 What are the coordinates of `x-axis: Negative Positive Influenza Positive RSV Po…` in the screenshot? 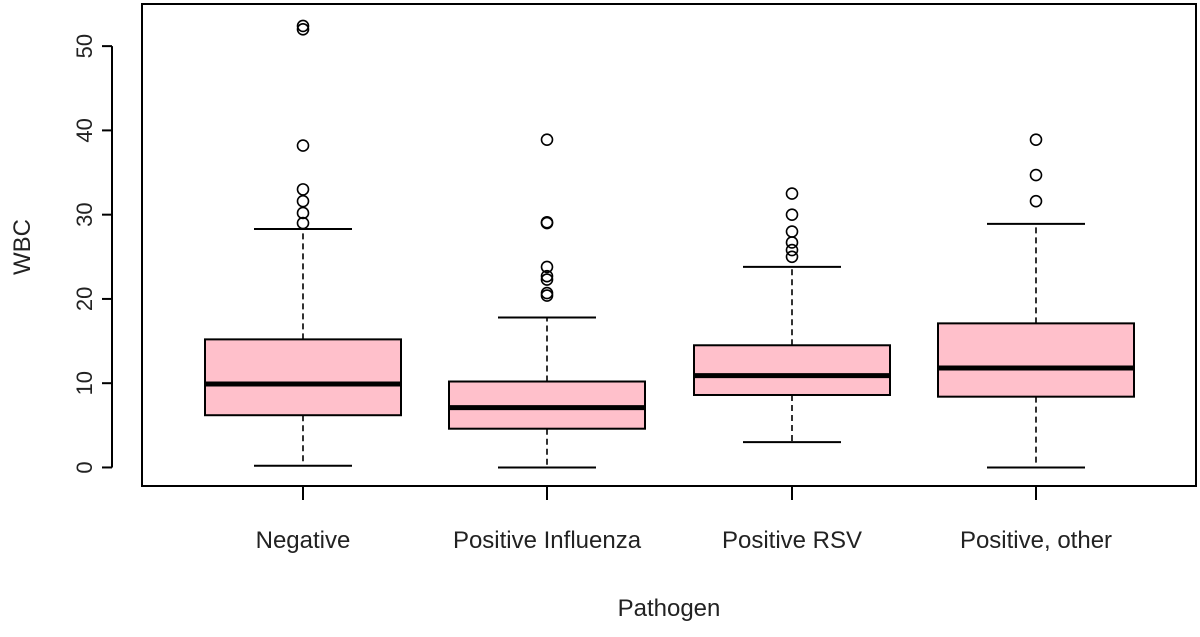 It's located at (684, 519).